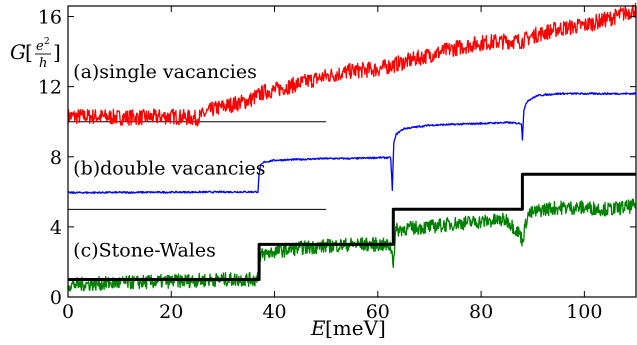 This screenshot has height=345, width=637. Describe the element at coordinates (318, 328) in the screenshot. I see `xlabel-symbol: E` at that location.